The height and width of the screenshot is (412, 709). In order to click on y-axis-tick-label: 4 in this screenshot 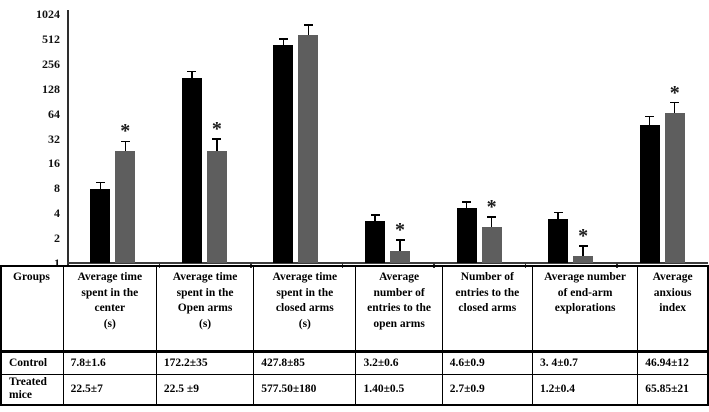, I will do `click(57, 213)`.